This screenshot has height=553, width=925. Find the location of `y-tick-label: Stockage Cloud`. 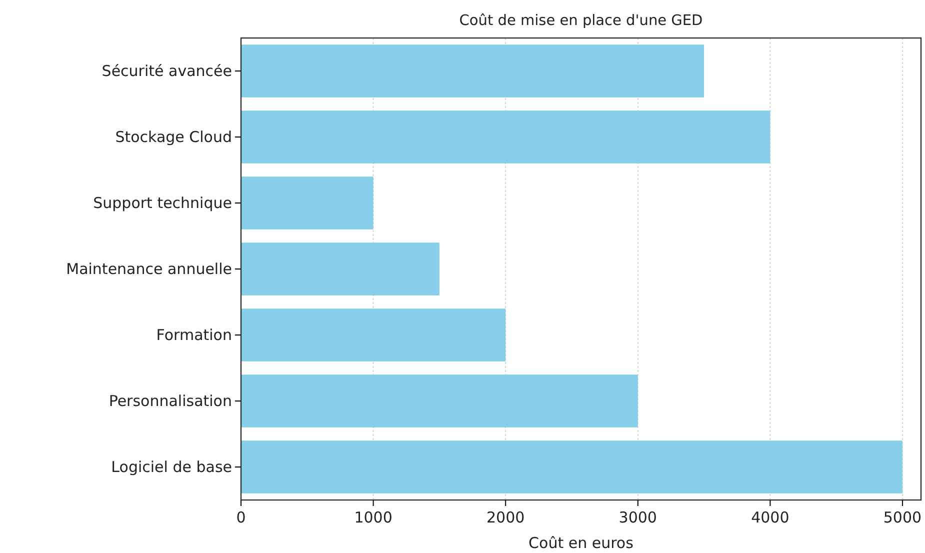

y-tick-label: Stockage Cloud is located at coordinates (173, 137).